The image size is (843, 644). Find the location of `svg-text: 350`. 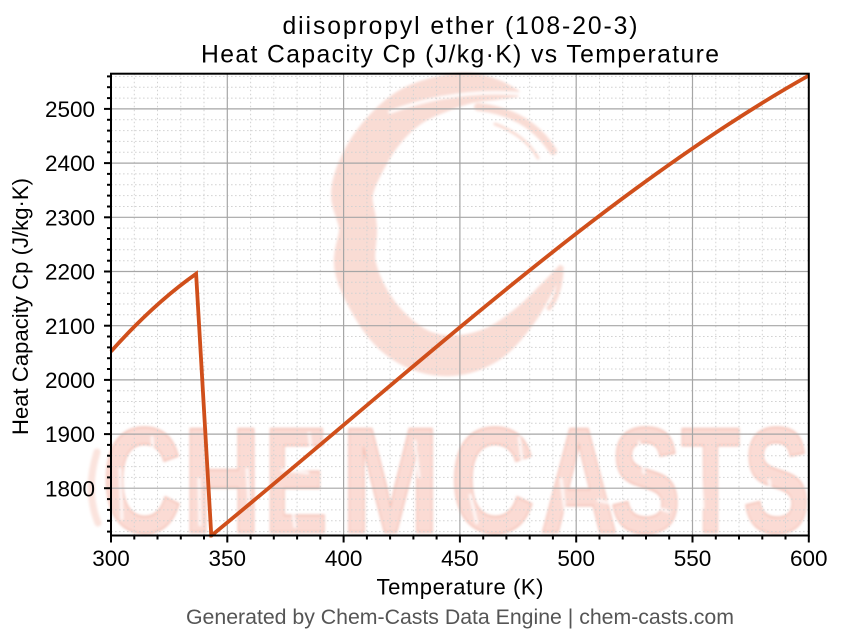

svg-text: 350 is located at coordinates (228, 558).